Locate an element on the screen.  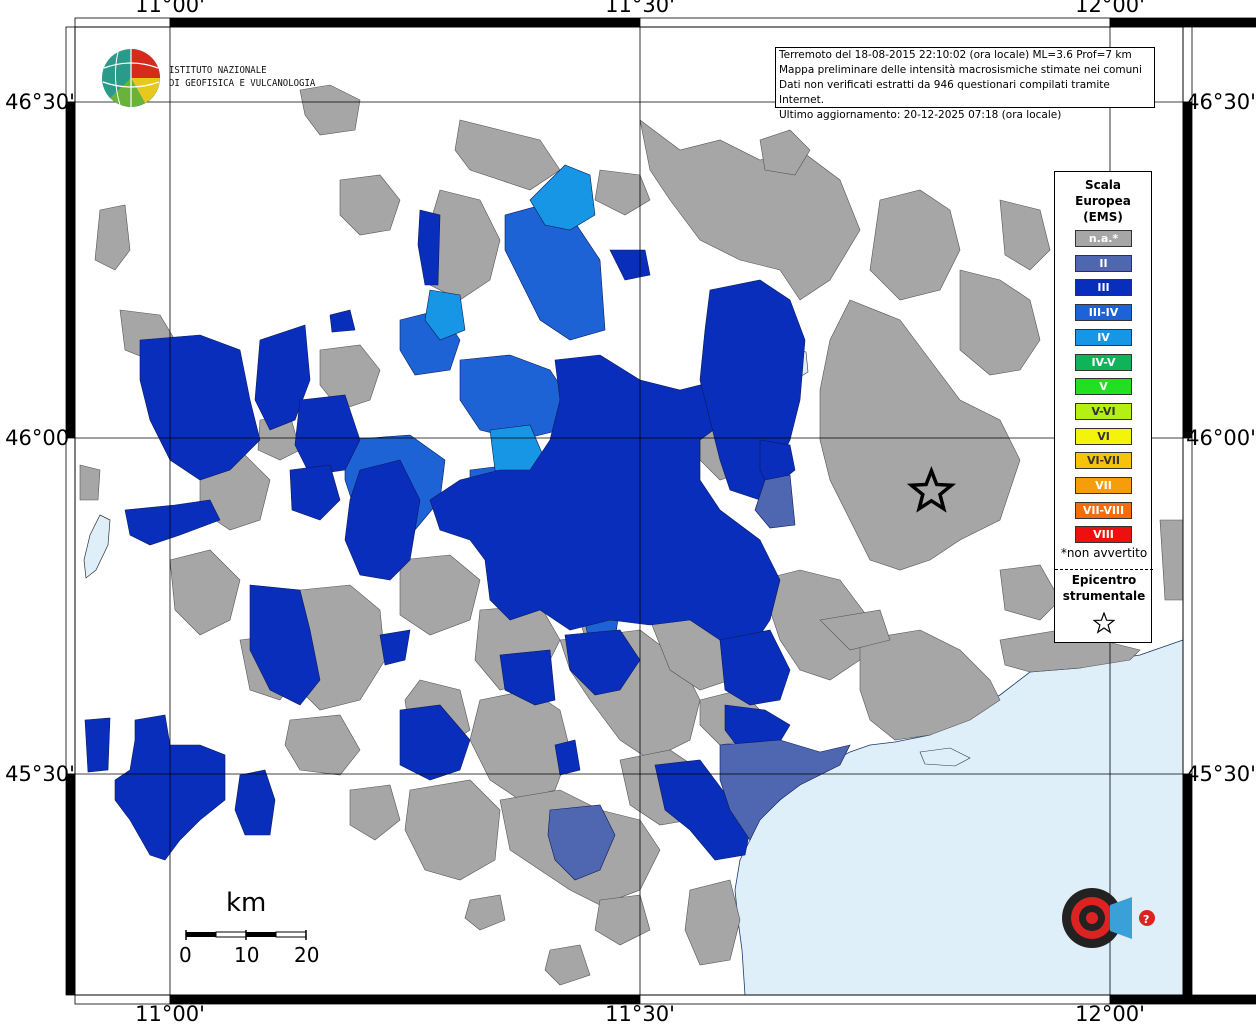
institute-line2: DI GEOFISICA E VULCANOLOGIA is located at coordinates (242, 83).